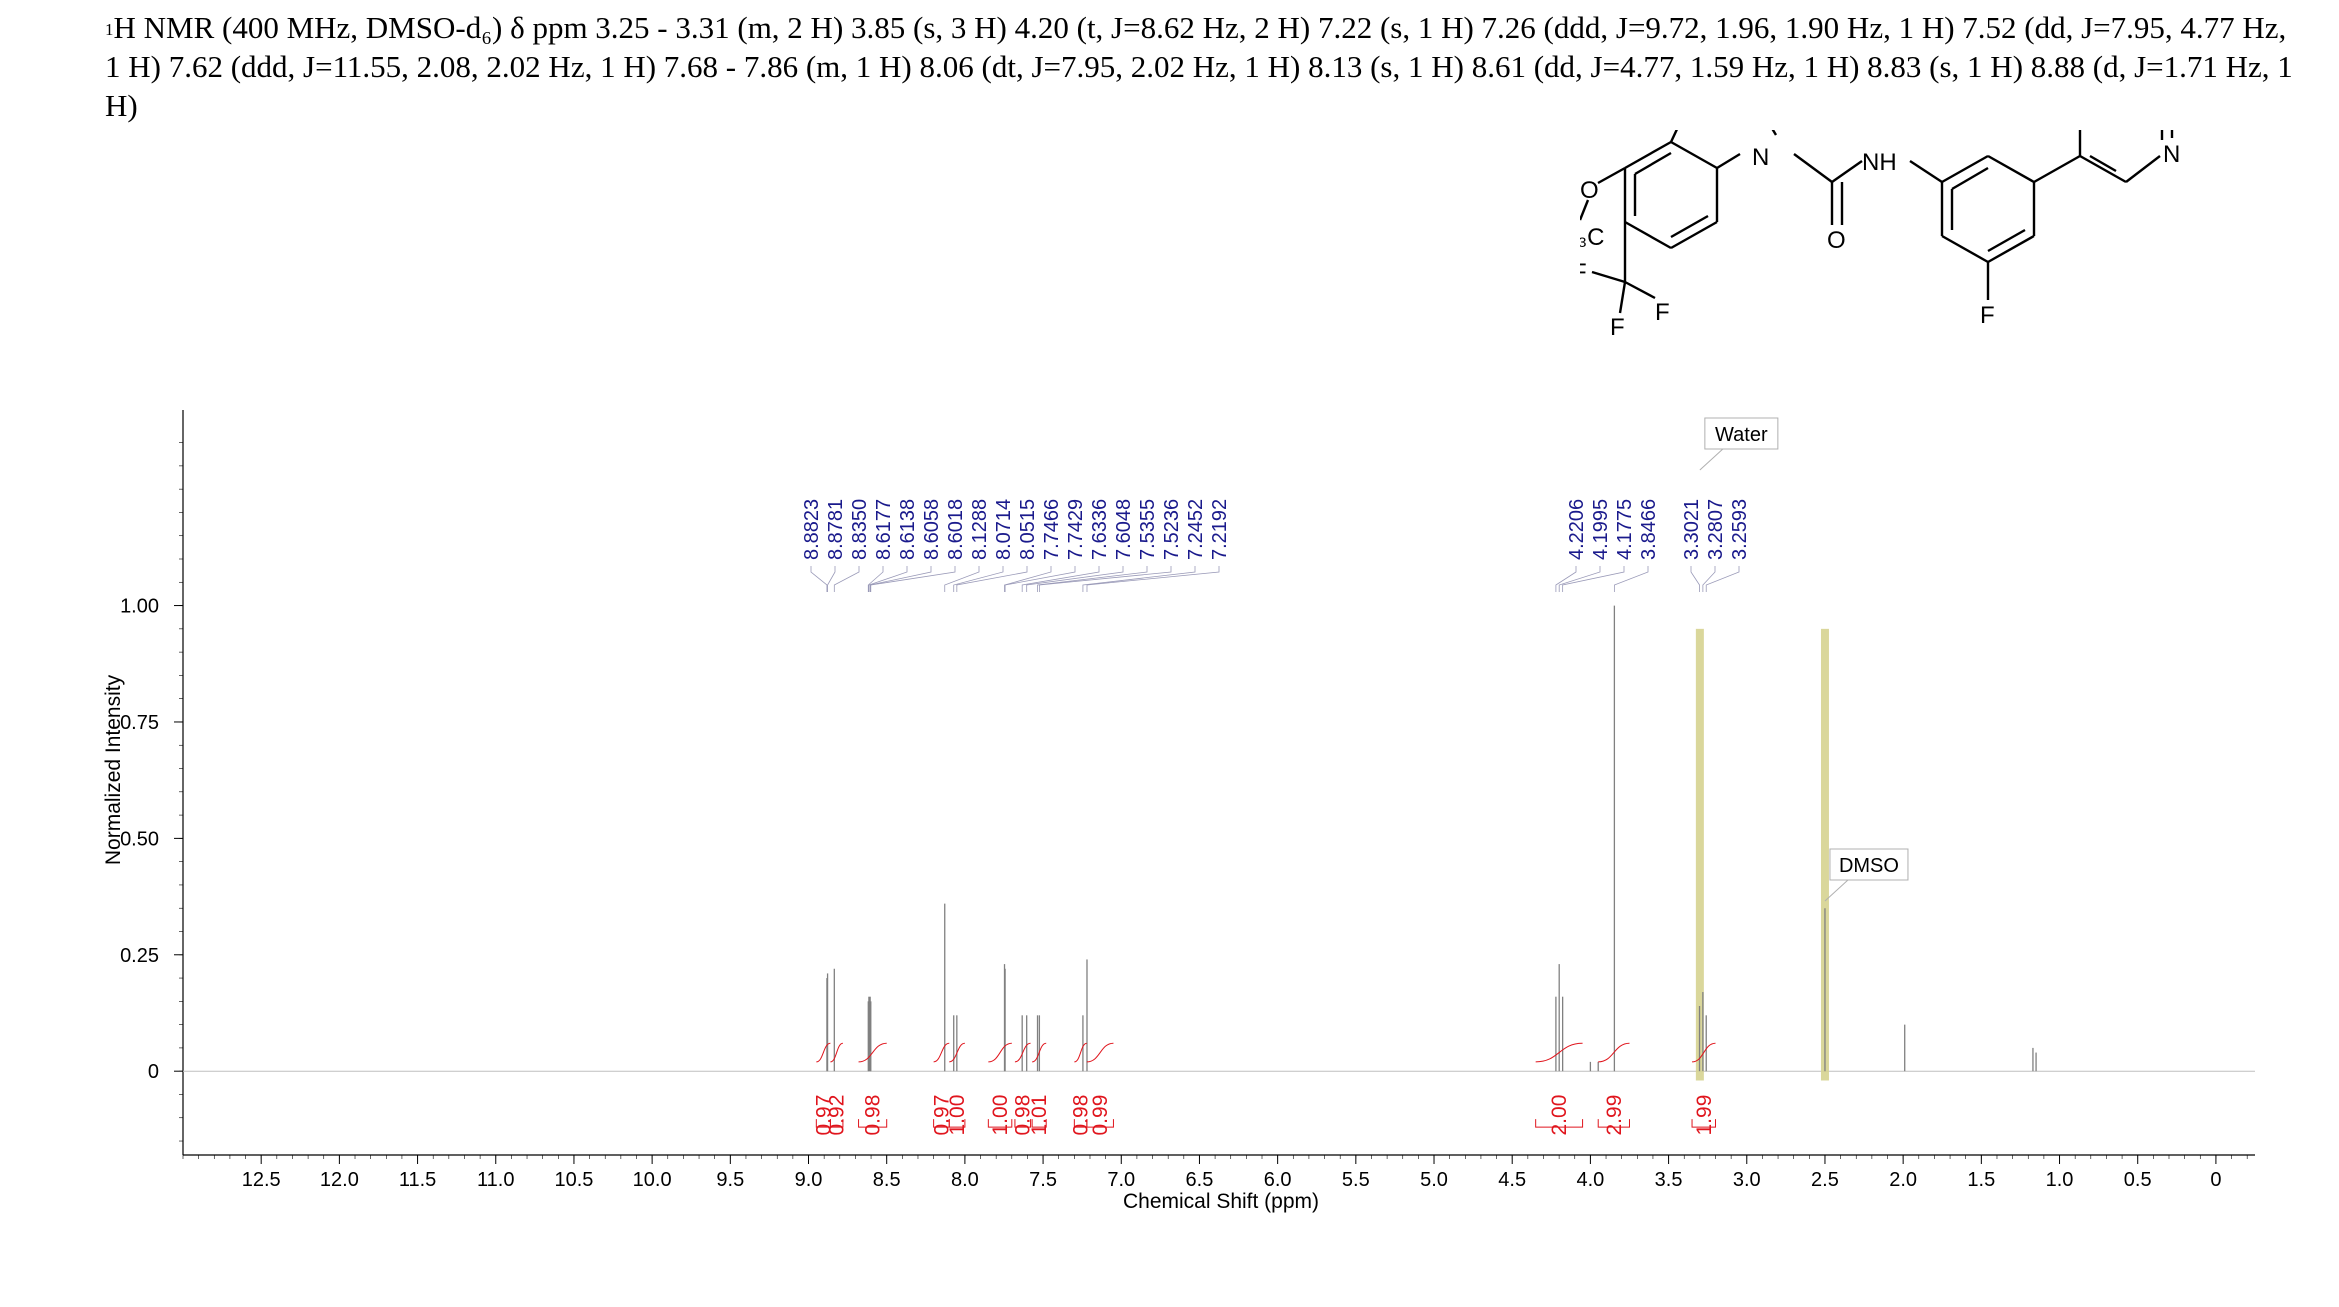 Image resolution: width=2339 pixels, height=1307 pixels. I want to click on amide-nh-label: NH, so click(1879, 162).